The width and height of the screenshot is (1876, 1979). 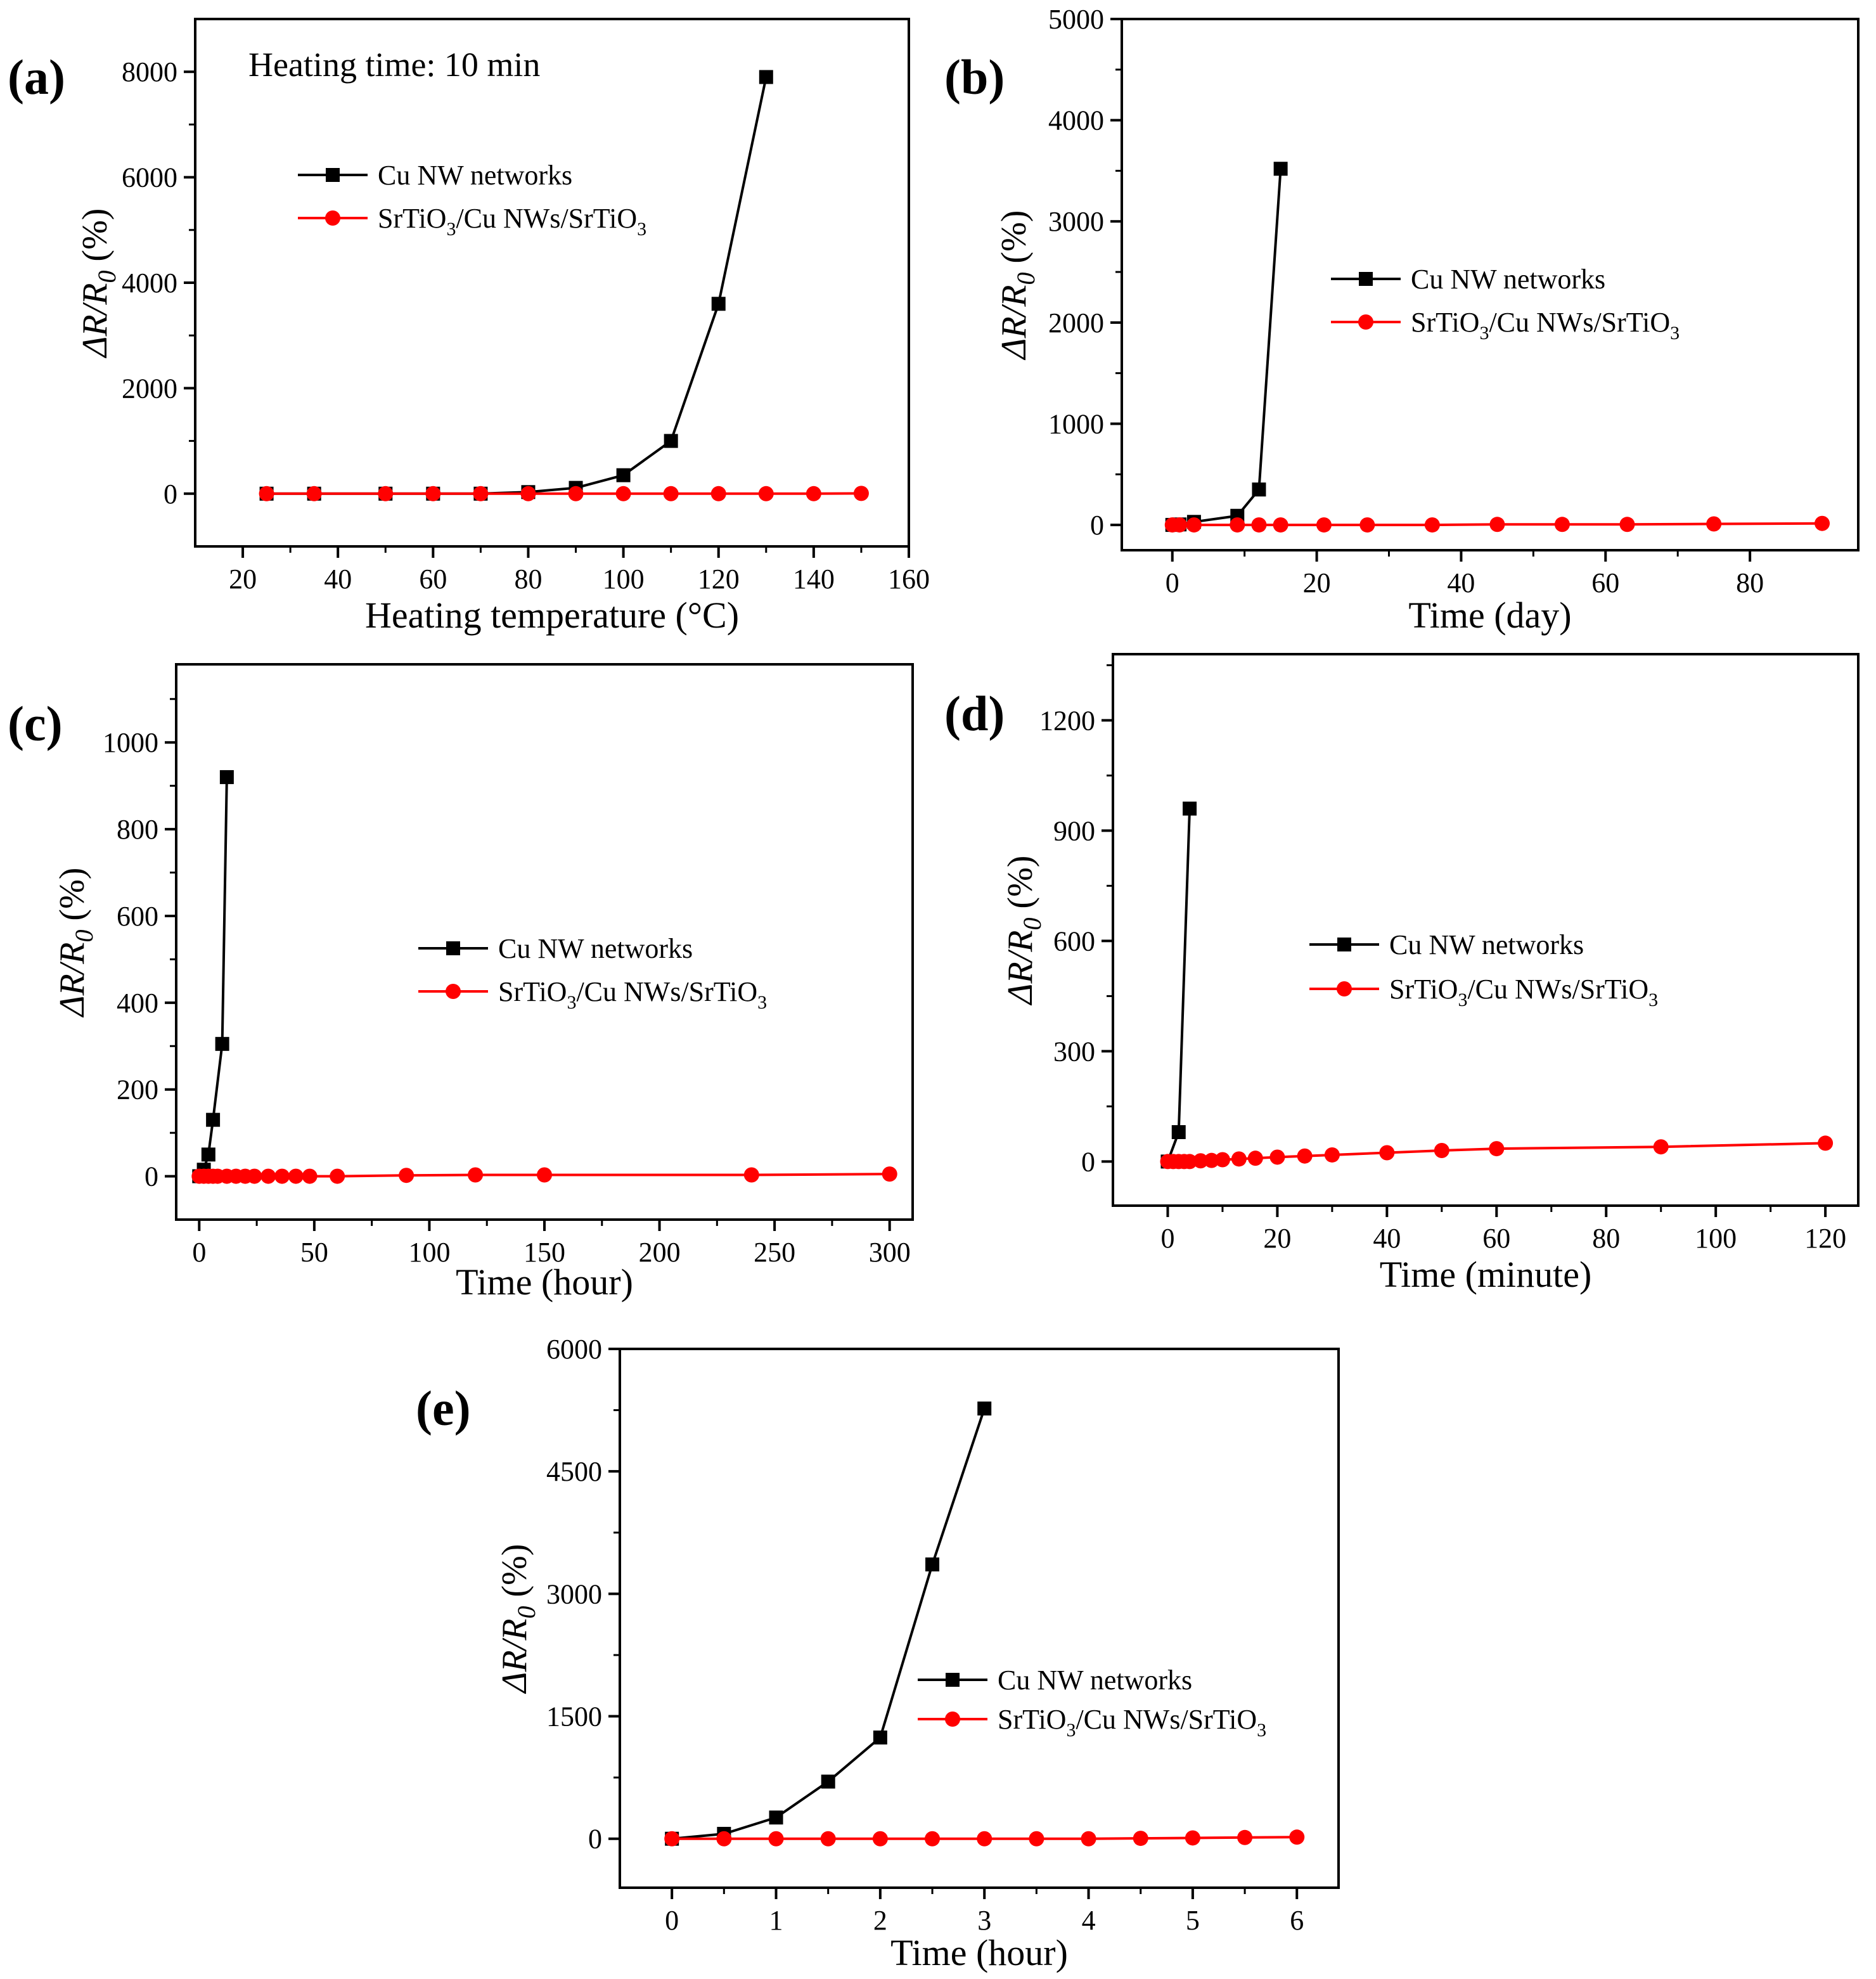 What do you see at coordinates (1085, 273) in the screenshot?
I see `y-axis: 0 1000 2000 3000 4000 5000` at bounding box center [1085, 273].